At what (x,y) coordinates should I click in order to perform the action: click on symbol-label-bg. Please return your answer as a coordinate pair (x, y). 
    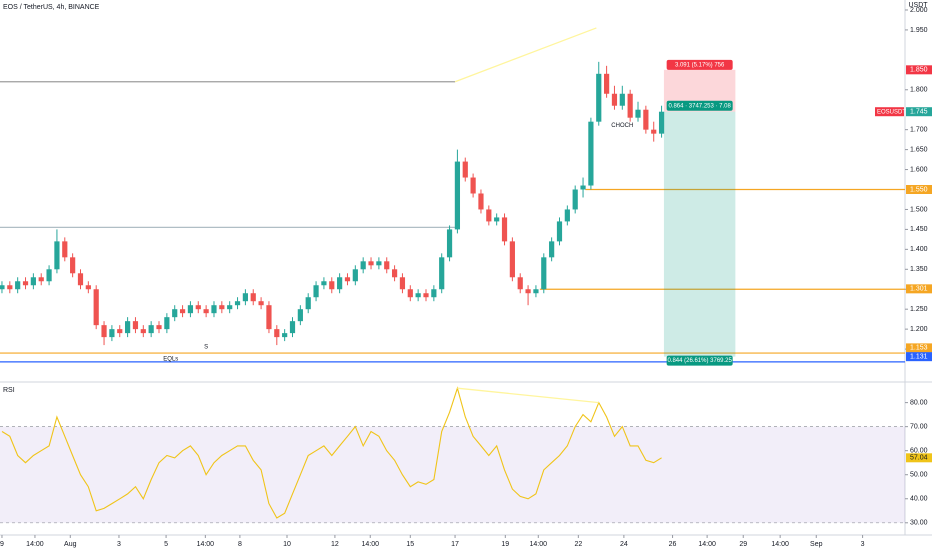
    Looking at the image, I should click on (889, 112).